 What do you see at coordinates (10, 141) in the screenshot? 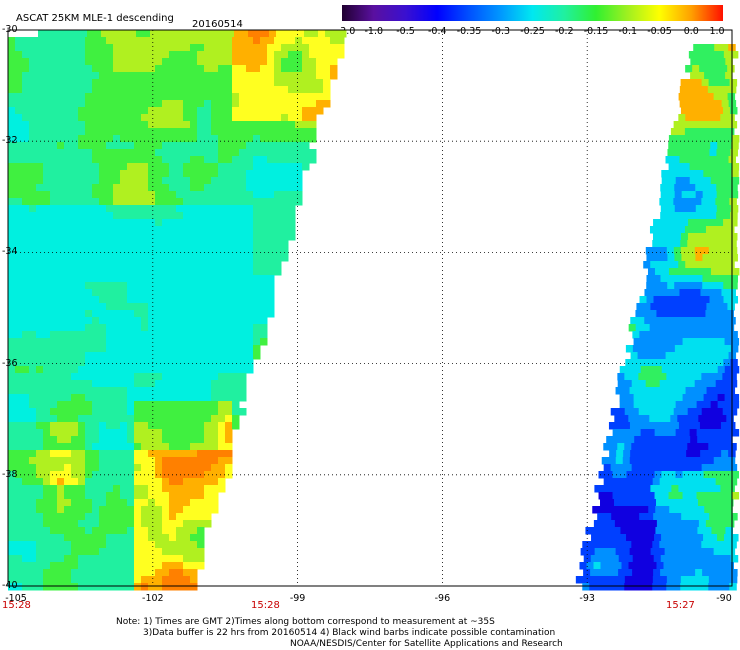
I see `lat-tick-label: -32` at bounding box center [10, 141].